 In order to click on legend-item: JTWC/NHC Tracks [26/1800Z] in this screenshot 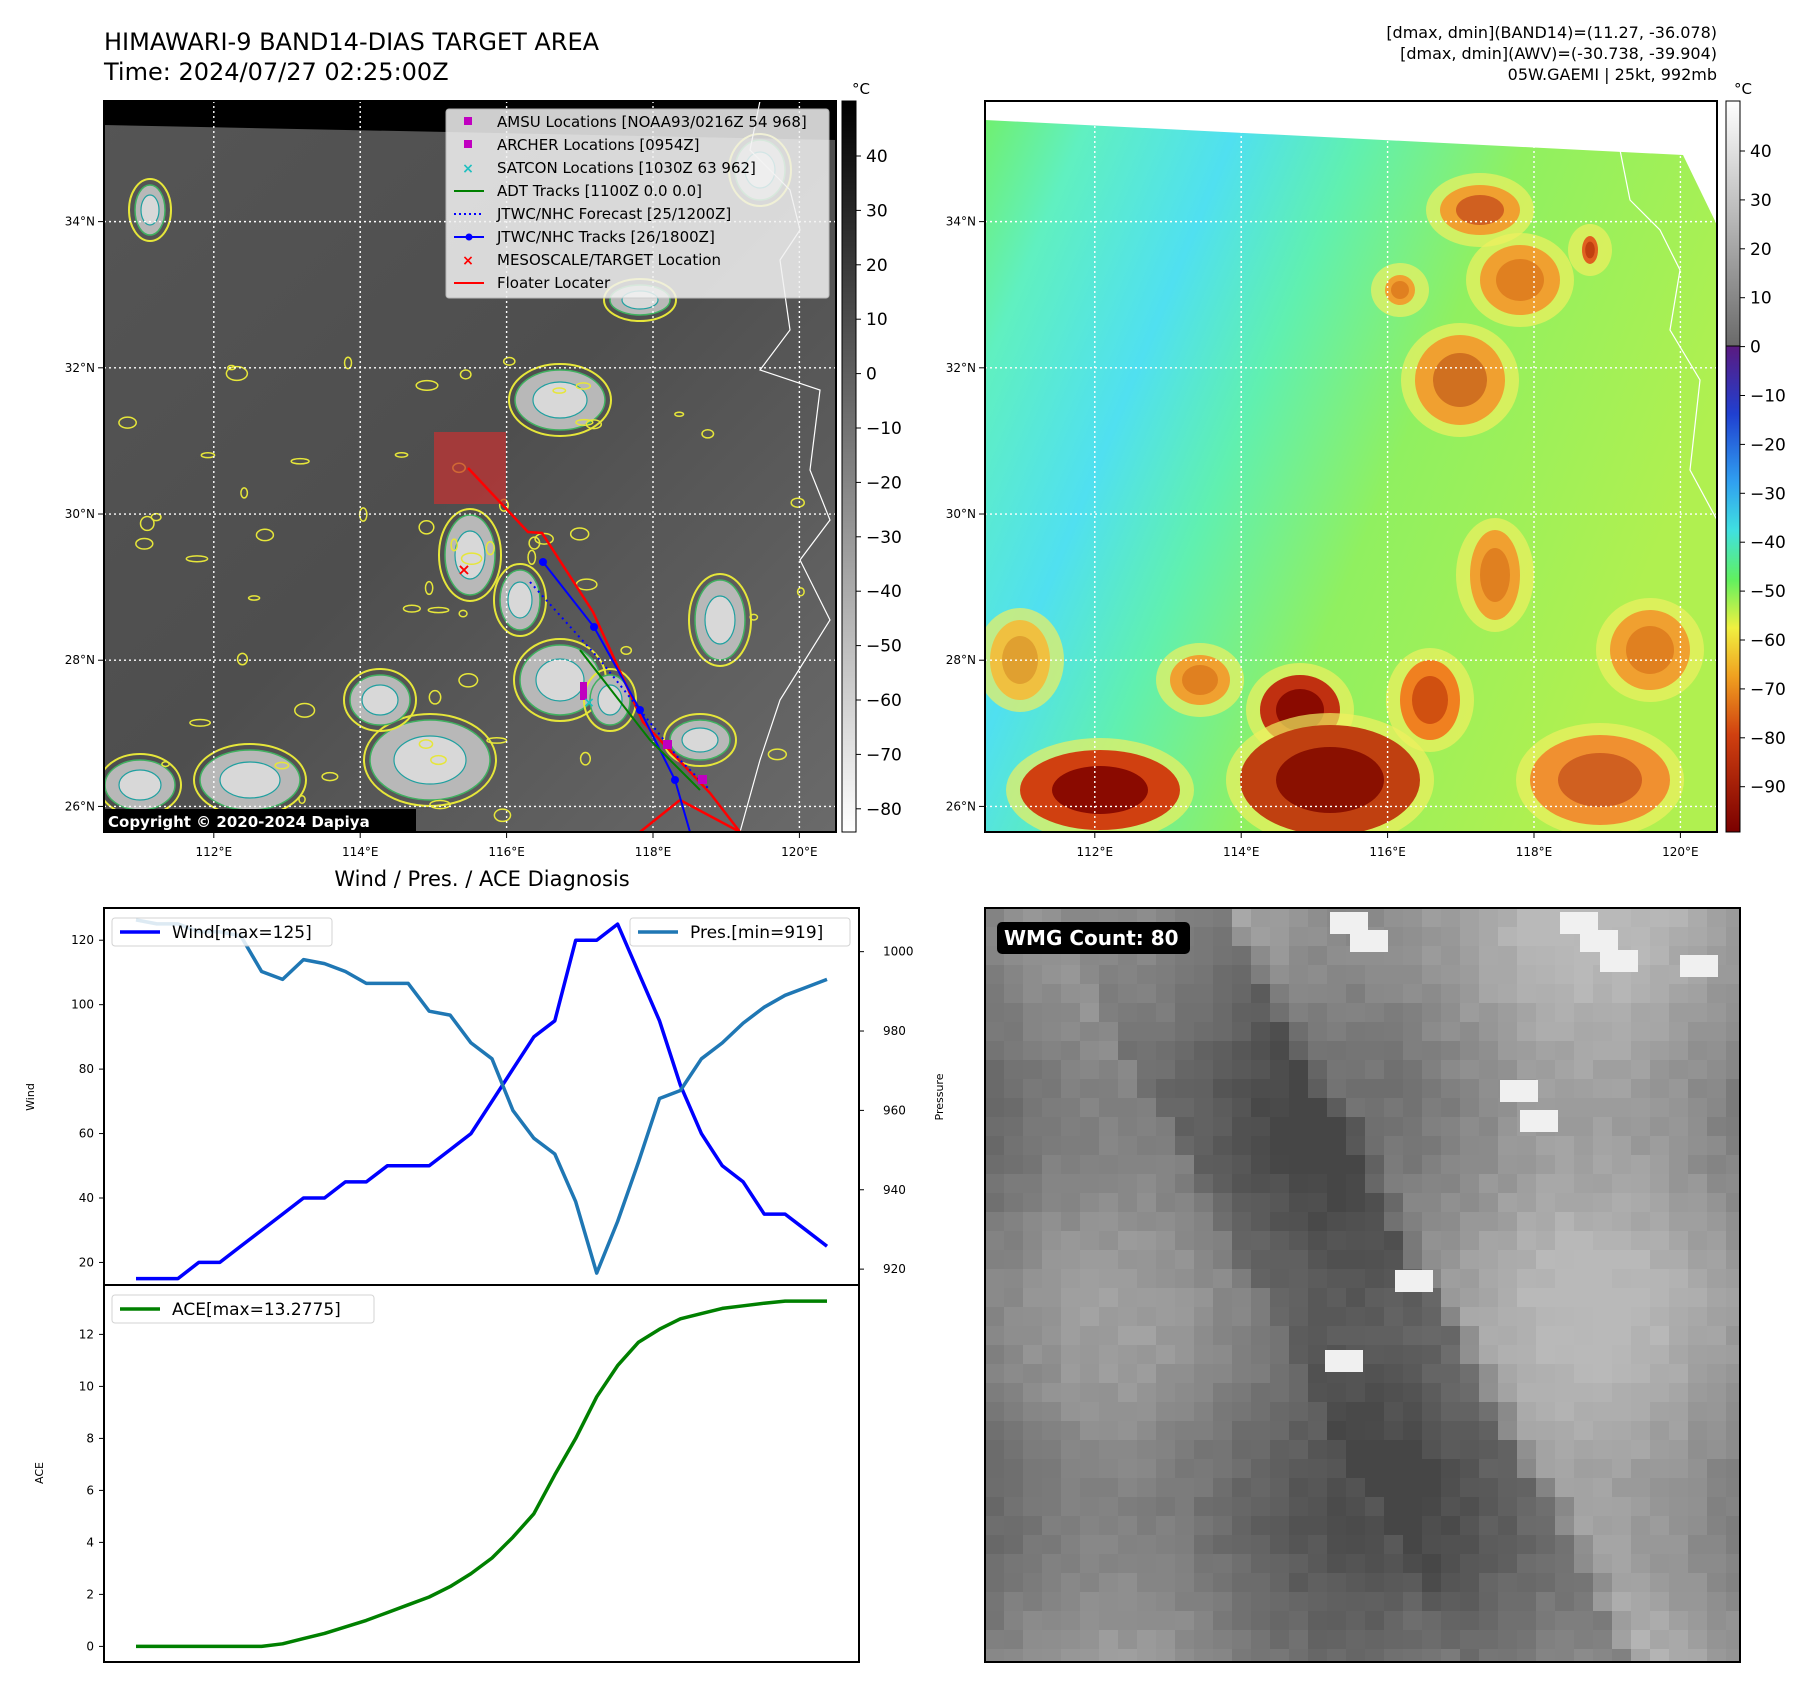, I will do `click(584, 237)`.